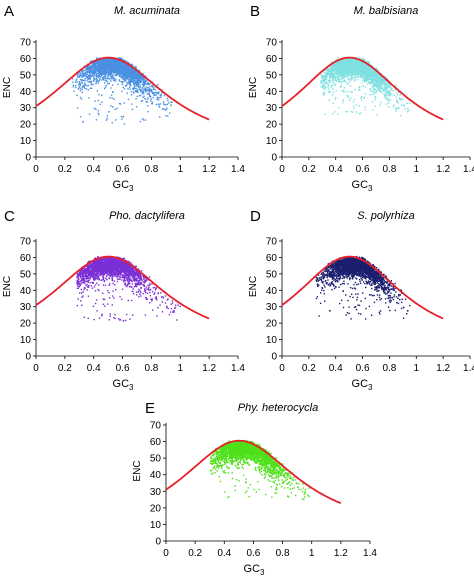  Describe the element at coordinates (181, 169) in the screenshot. I see `x-tick-label: 1` at that location.